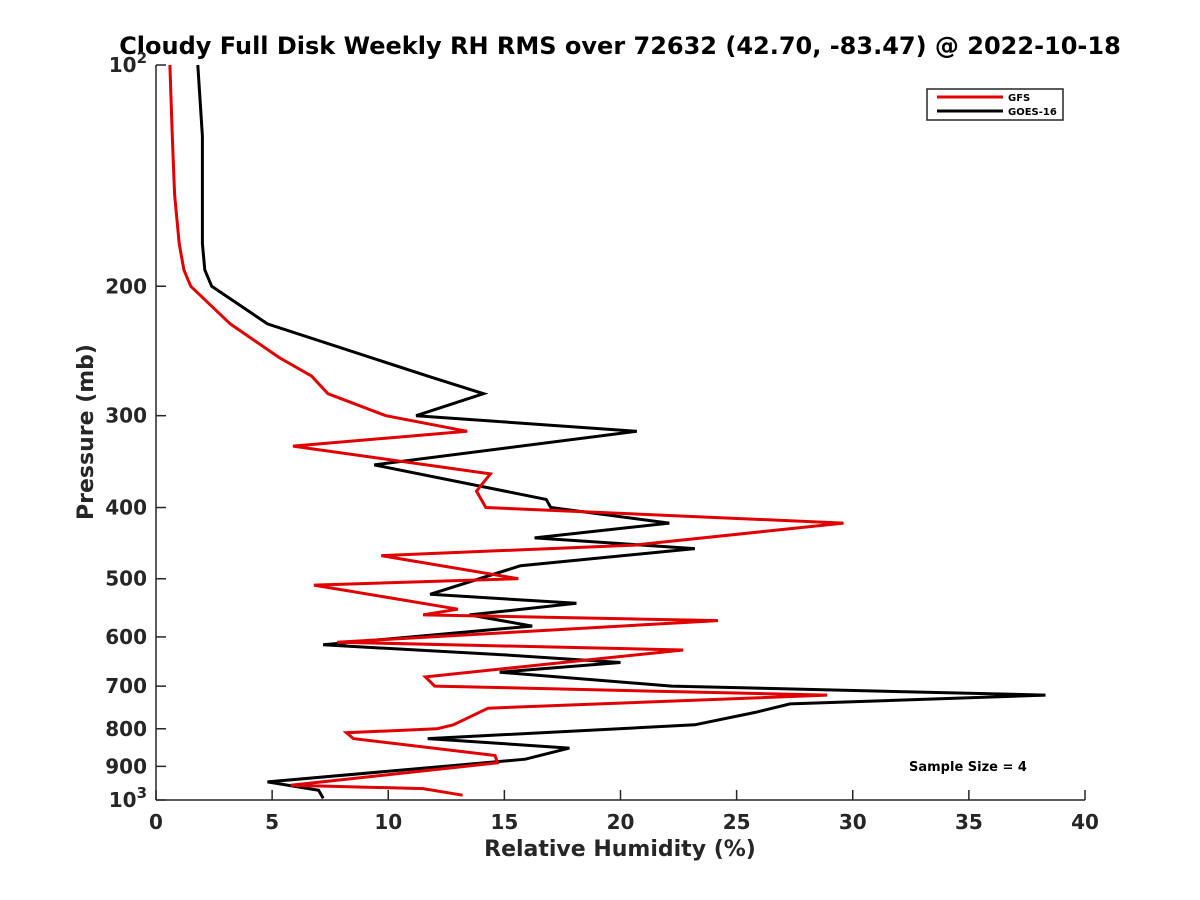 The image size is (1200, 900). What do you see at coordinates (504, 822) in the screenshot?
I see `x-tick-label: 15` at bounding box center [504, 822].